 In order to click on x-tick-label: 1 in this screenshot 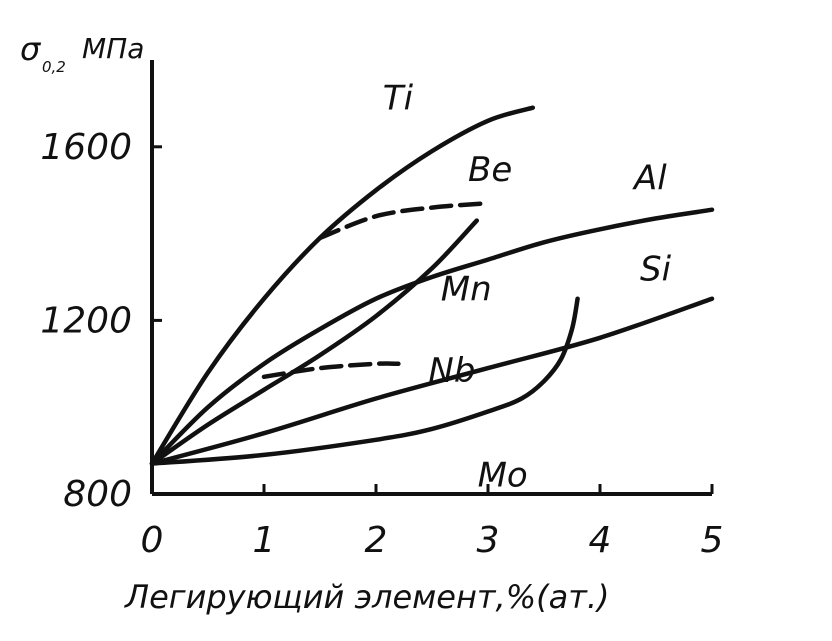, I will do `click(264, 540)`.